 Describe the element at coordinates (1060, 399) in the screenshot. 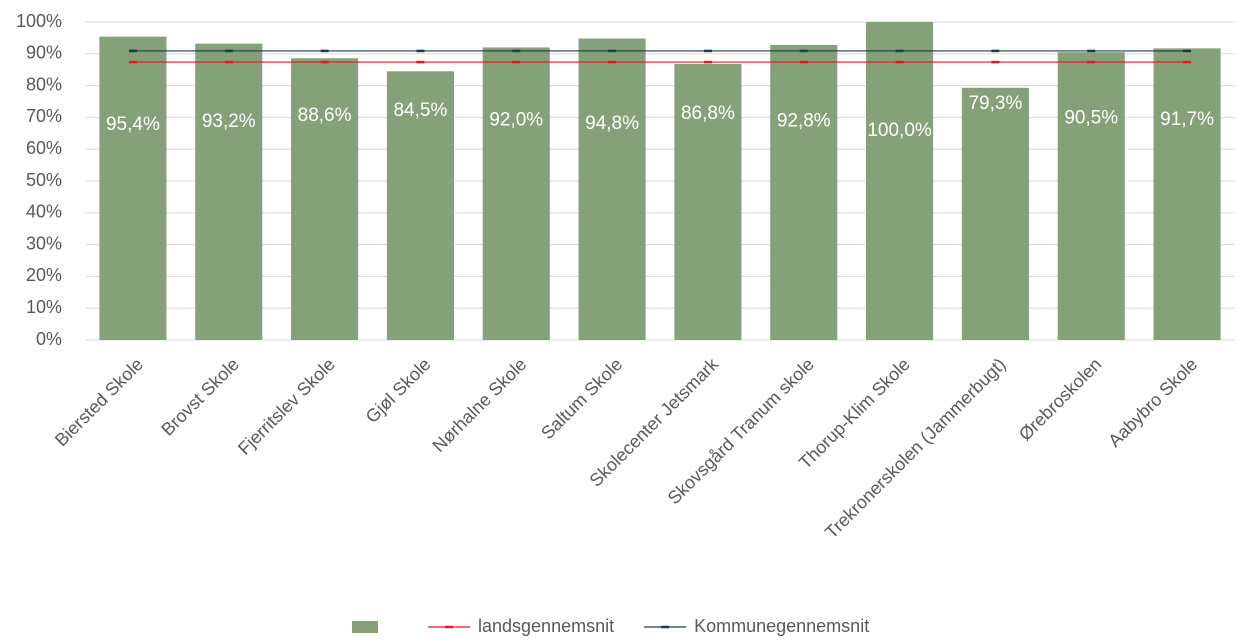

I see `x-tick-label: Ørebroskolen` at that location.